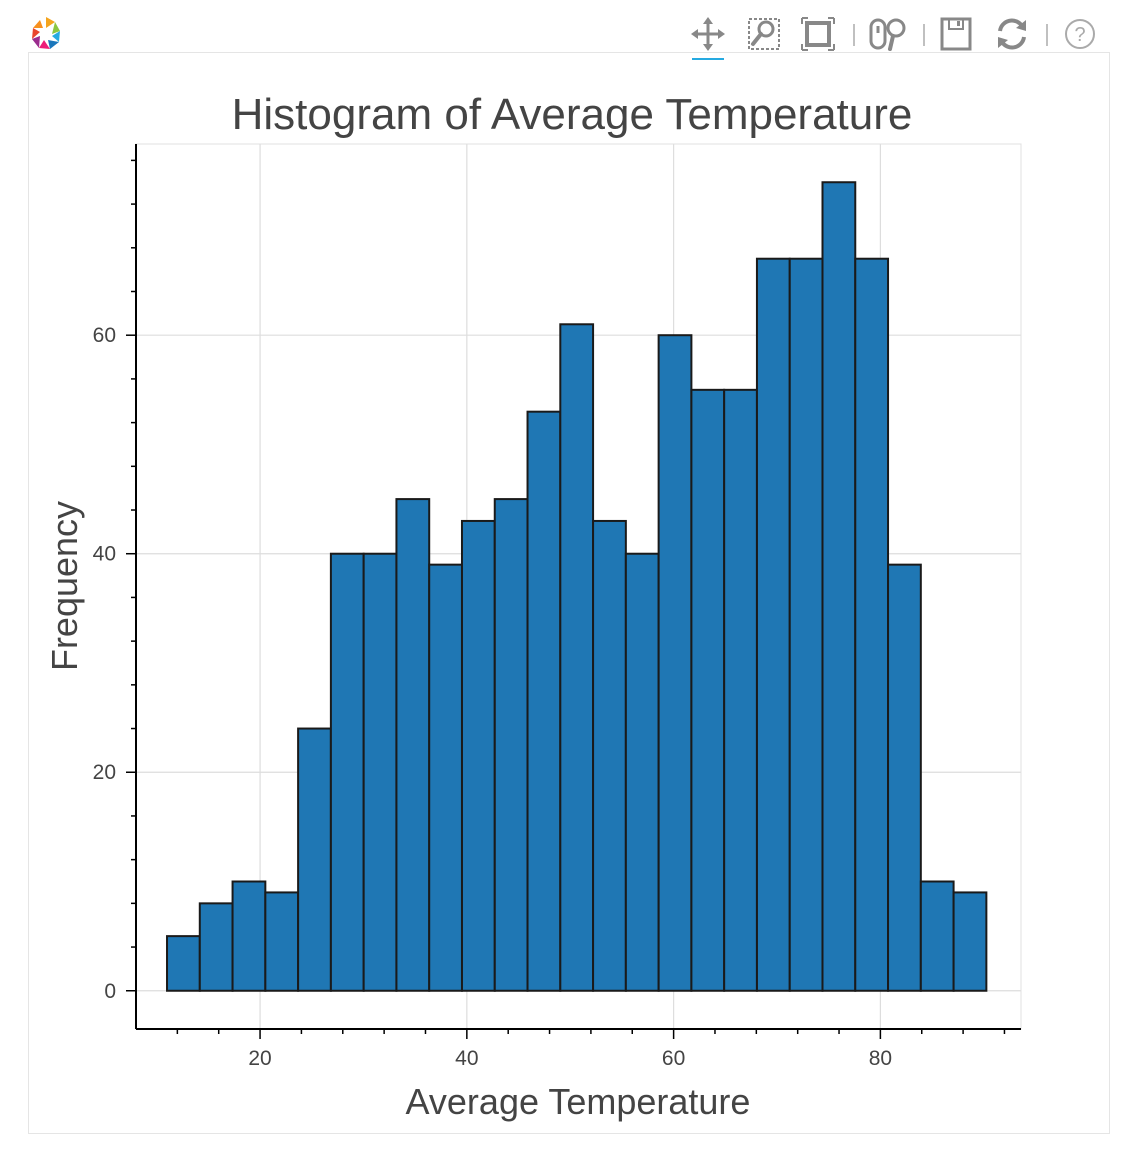  I want to click on x-tick-label: 40, so click(466, 1058).